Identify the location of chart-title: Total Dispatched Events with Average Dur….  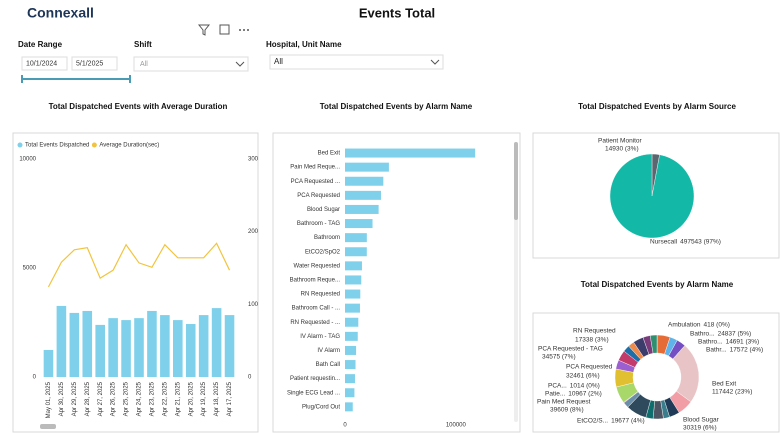
(138, 106).